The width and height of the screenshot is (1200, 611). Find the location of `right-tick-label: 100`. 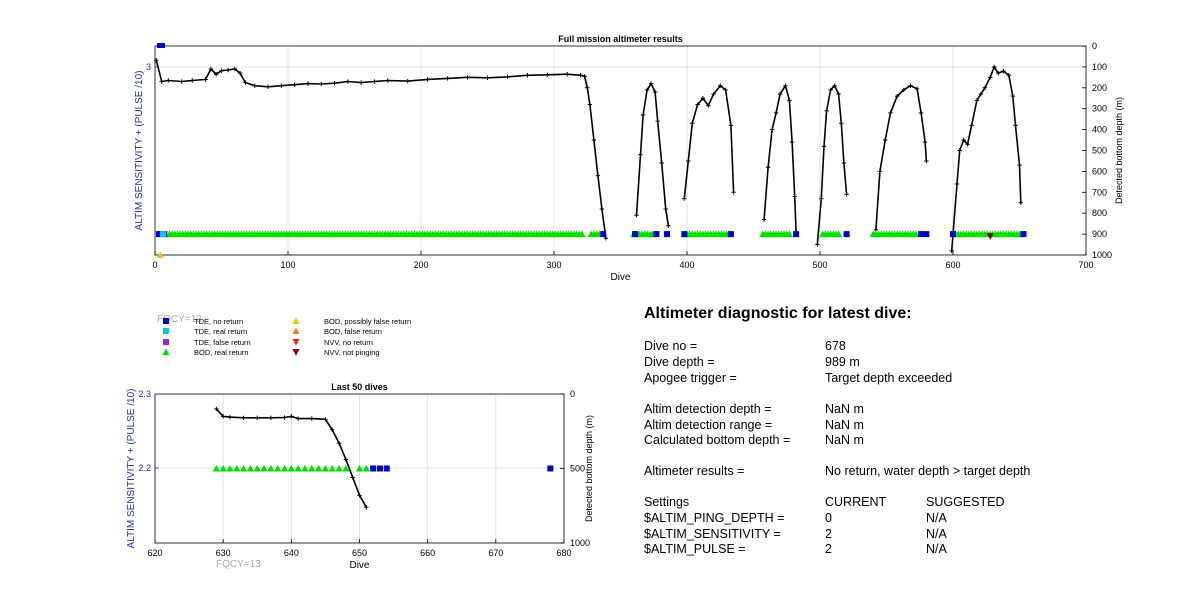

right-tick-label: 100 is located at coordinates (1099, 67).